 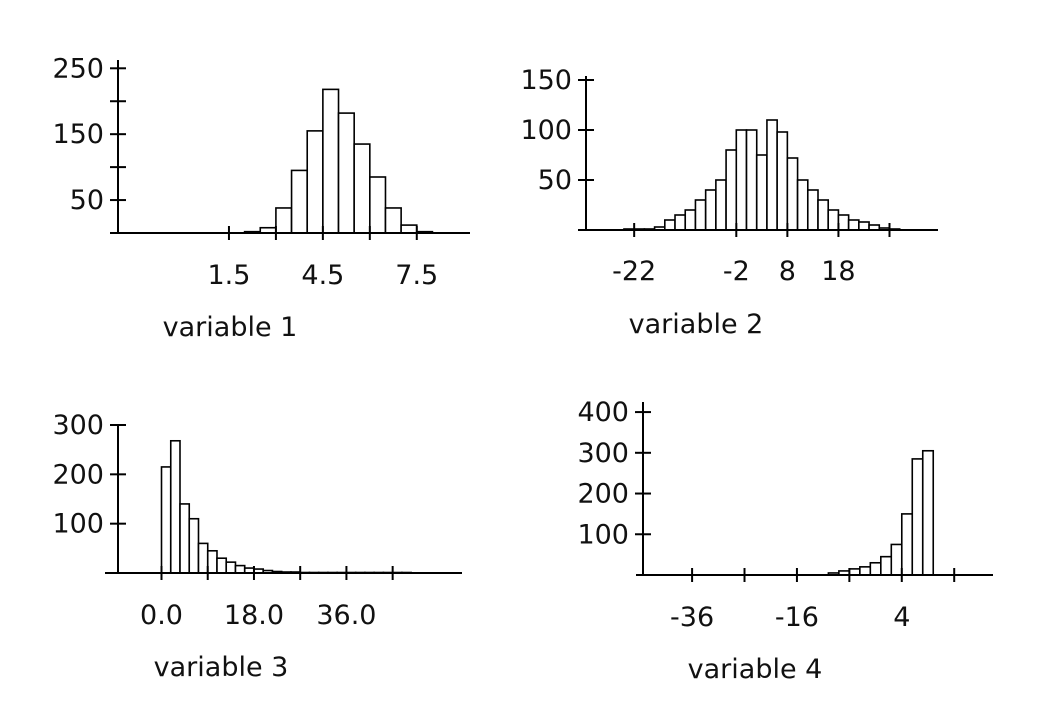 I want to click on histogram-variable-3: 100 200 300 0.0 18.0 36.0 variable 3, so click(x=257, y=546).